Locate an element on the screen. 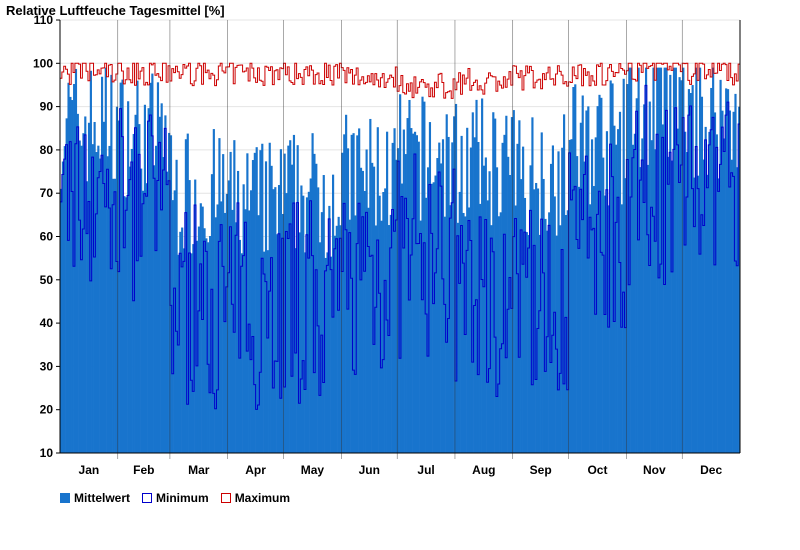 This screenshot has height=550, width=800. legend-item-mean: Mittelwert is located at coordinates (95, 498).